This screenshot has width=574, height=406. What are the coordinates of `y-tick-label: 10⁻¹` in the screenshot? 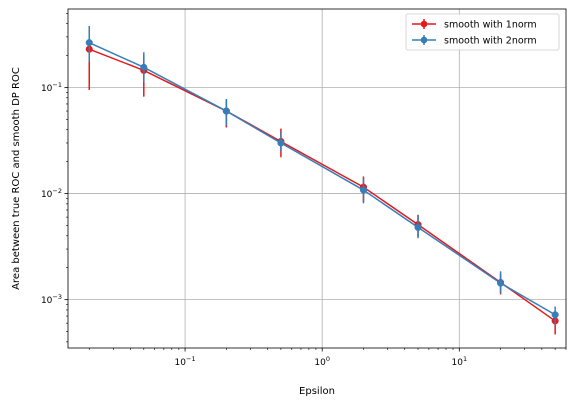 It's located at (51, 87).